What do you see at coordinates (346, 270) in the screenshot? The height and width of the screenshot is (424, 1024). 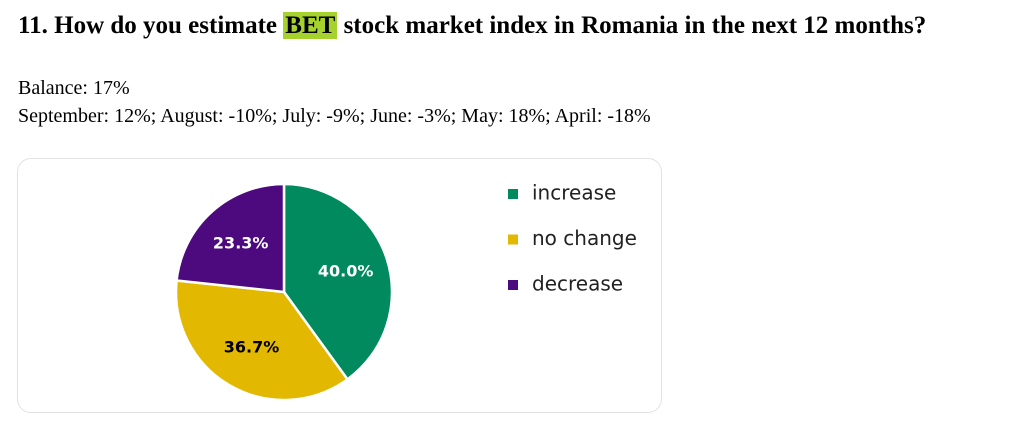 I see `data-label: 40.0%` at bounding box center [346, 270].